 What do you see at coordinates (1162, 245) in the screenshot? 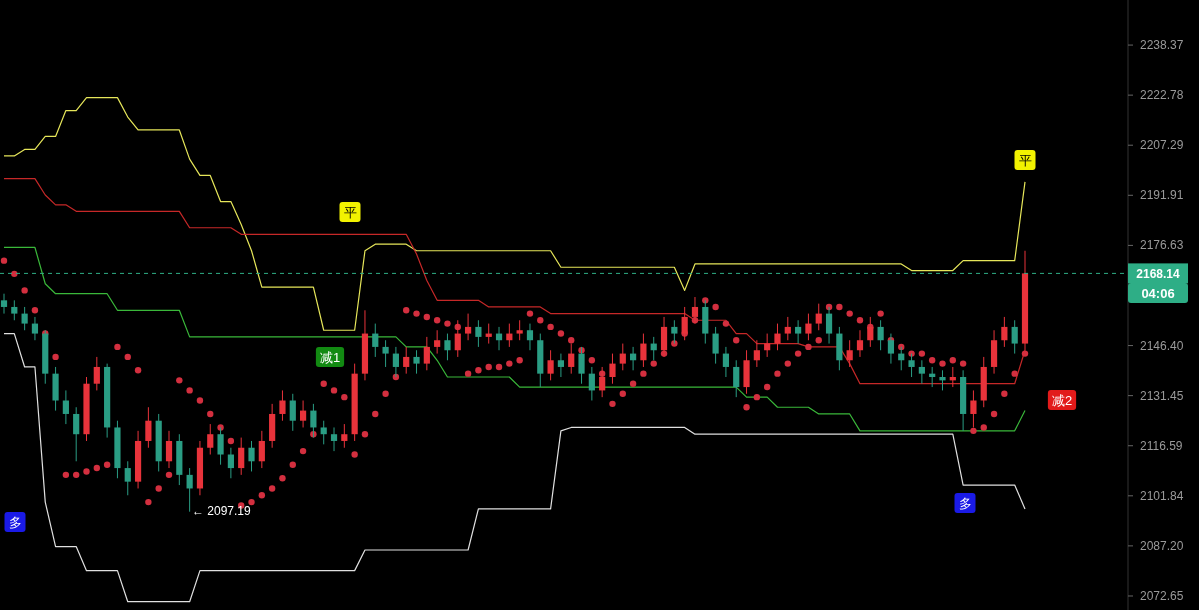
I see `y-tick-label: 2176.63` at bounding box center [1162, 245].